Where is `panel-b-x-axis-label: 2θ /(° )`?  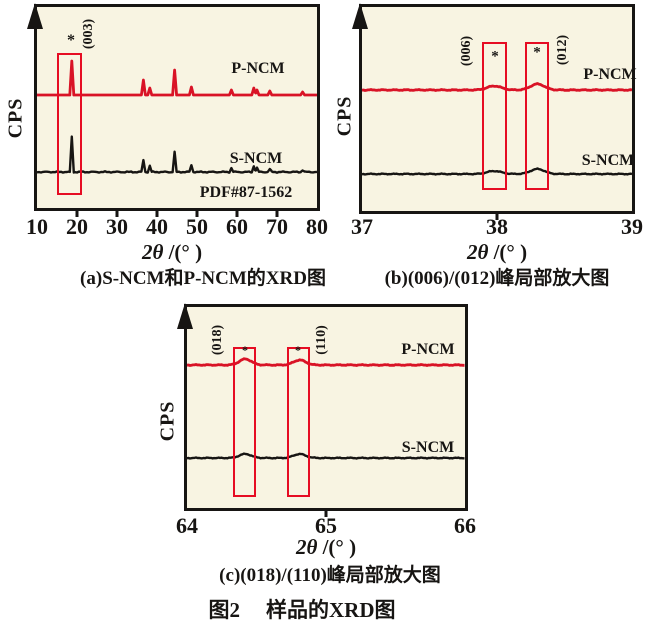 panel-b-x-axis-label: 2θ /(° ) is located at coordinates (497, 252).